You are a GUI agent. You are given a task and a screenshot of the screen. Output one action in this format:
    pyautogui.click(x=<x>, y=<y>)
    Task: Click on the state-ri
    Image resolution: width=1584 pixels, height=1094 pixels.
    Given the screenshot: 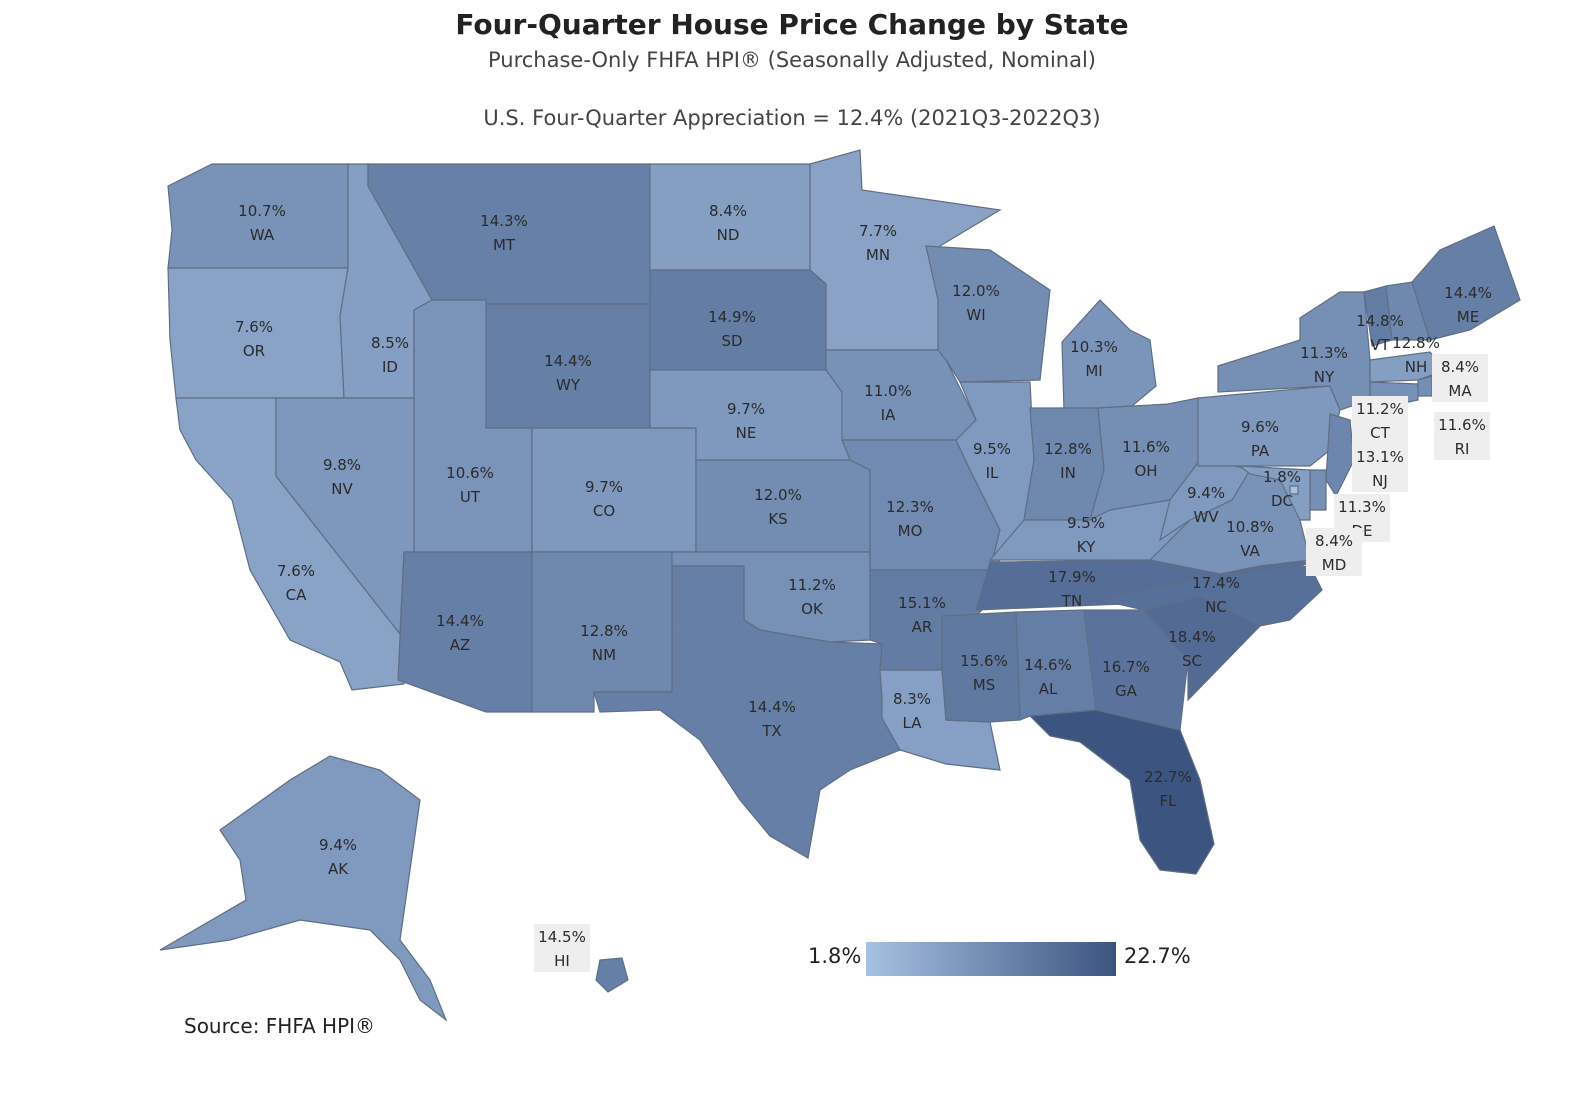 What is the action you would take?
    pyautogui.click(x=1425, y=386)
    